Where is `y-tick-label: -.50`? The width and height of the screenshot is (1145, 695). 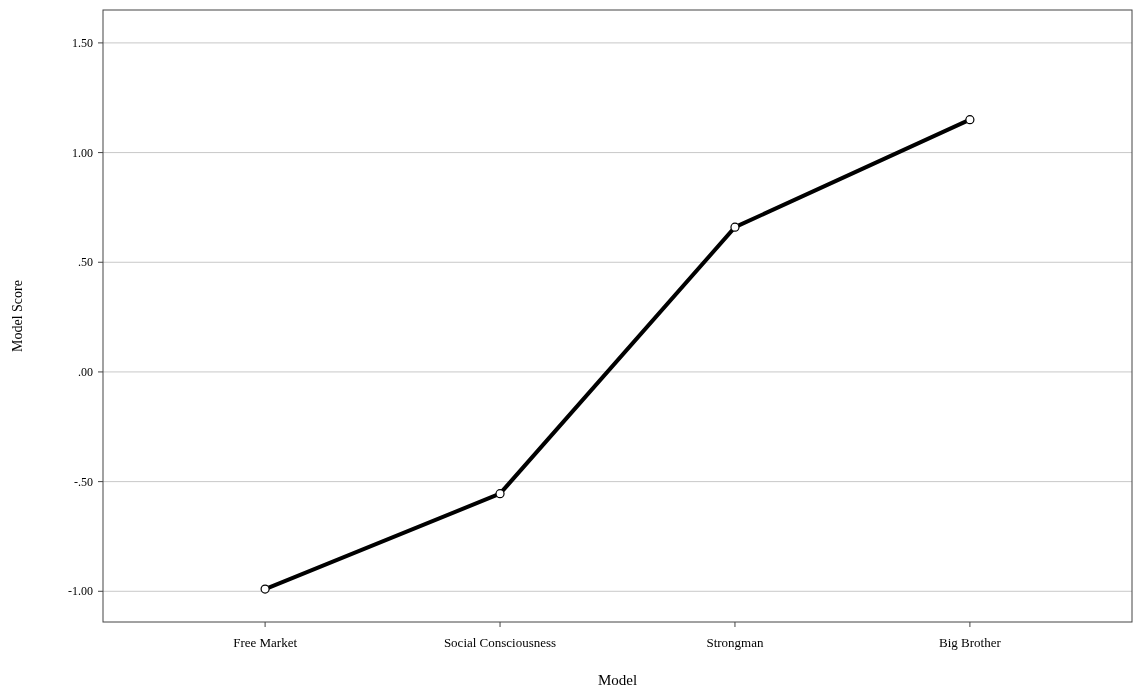 y-tick-label: -.50 is located at coordinates (83, 481).